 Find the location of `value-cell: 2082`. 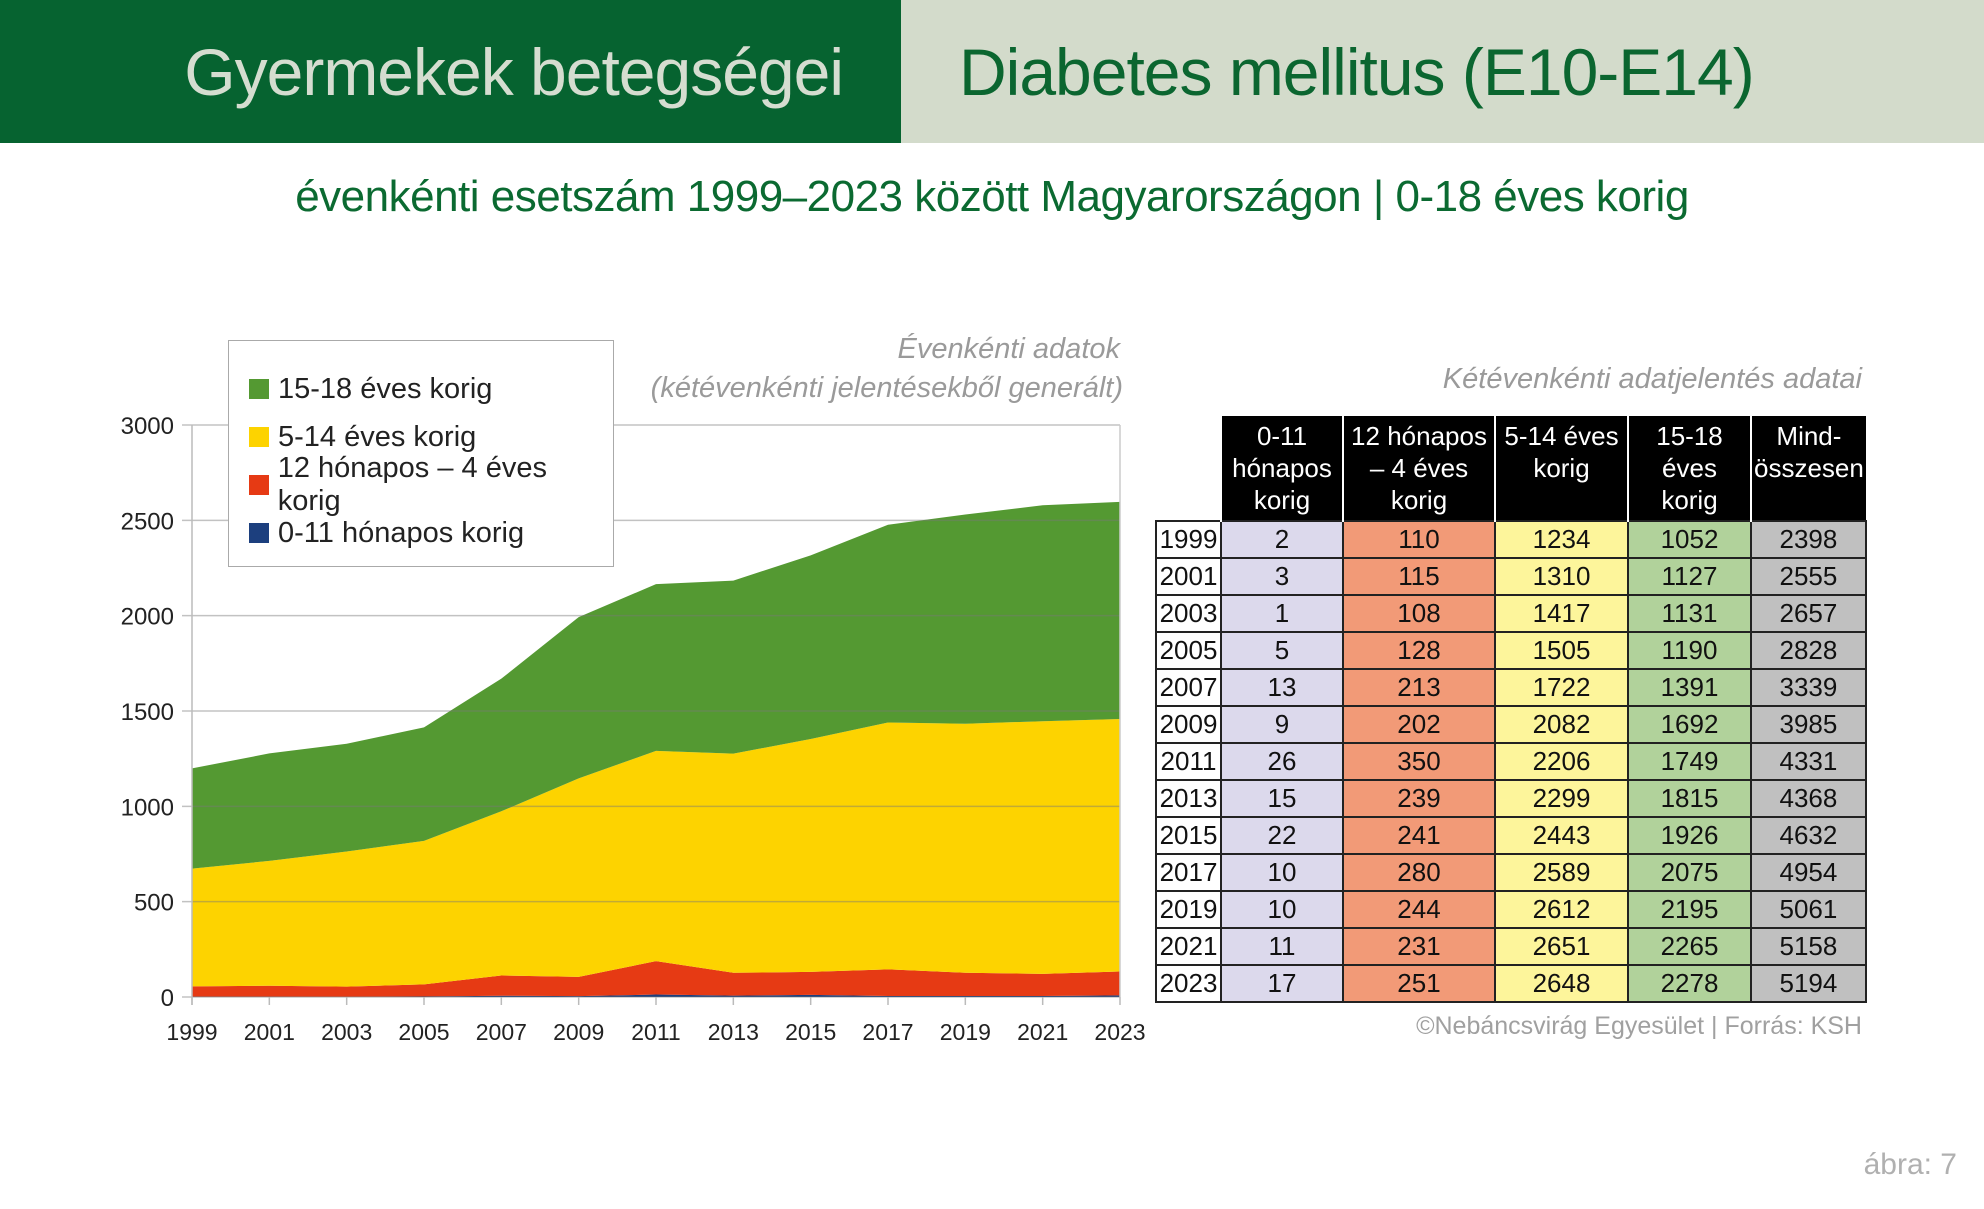

value-cell: 2082 is located at coordinates (1561, 724).